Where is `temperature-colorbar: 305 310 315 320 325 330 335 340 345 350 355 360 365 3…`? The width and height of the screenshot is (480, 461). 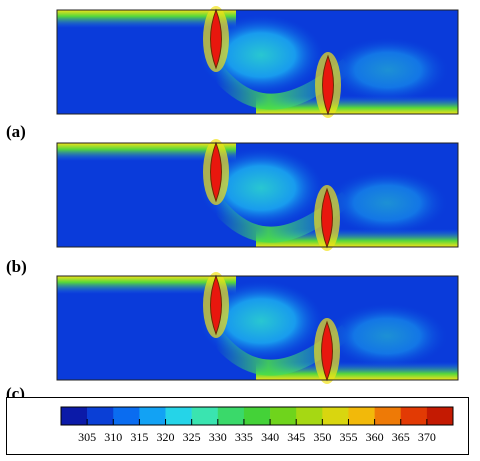
temperature-colorbar: 305 310 315 320 325 330 335 340 345 350 355 360 365 3… is located at coordinates (237, 426).